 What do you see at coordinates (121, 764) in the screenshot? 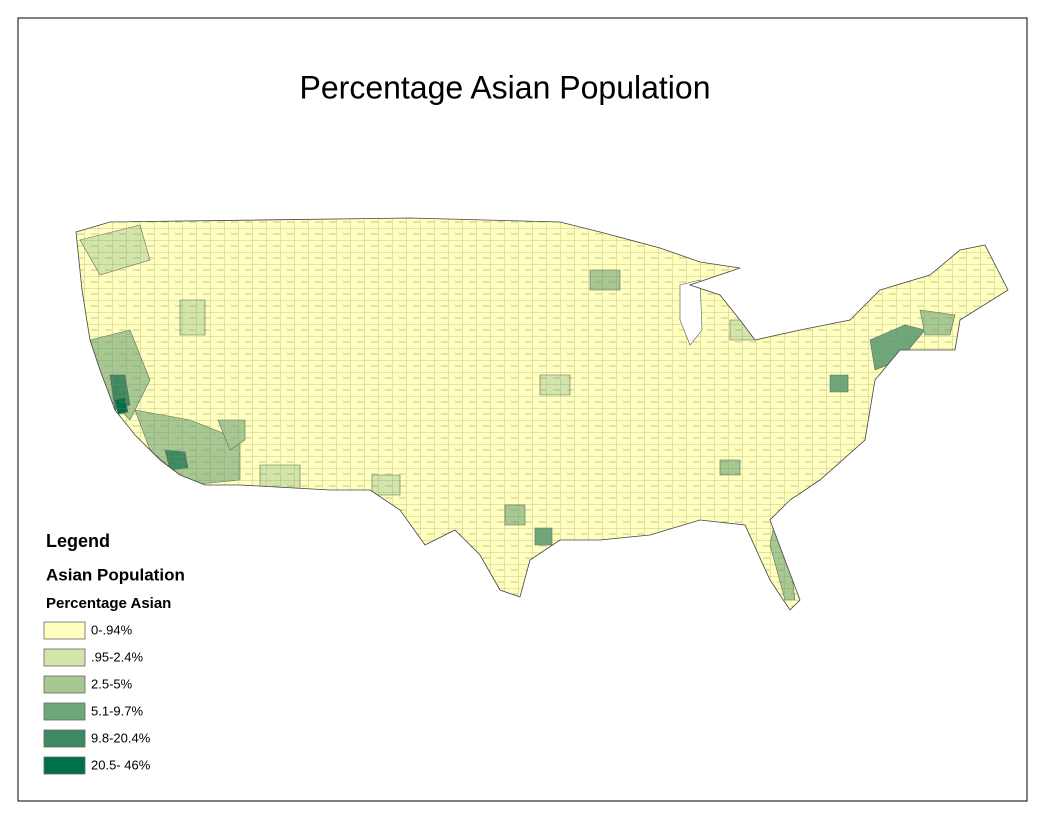
I see `legend-label: 20.5- 46%` at bounding box center [121, 764].